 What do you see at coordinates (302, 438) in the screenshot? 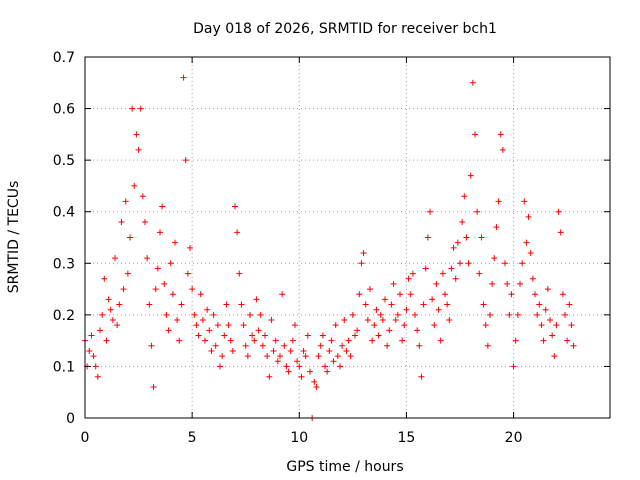
I see `x-tick-labels: 0 5 10 15 20` at bounding box center [302, 438].